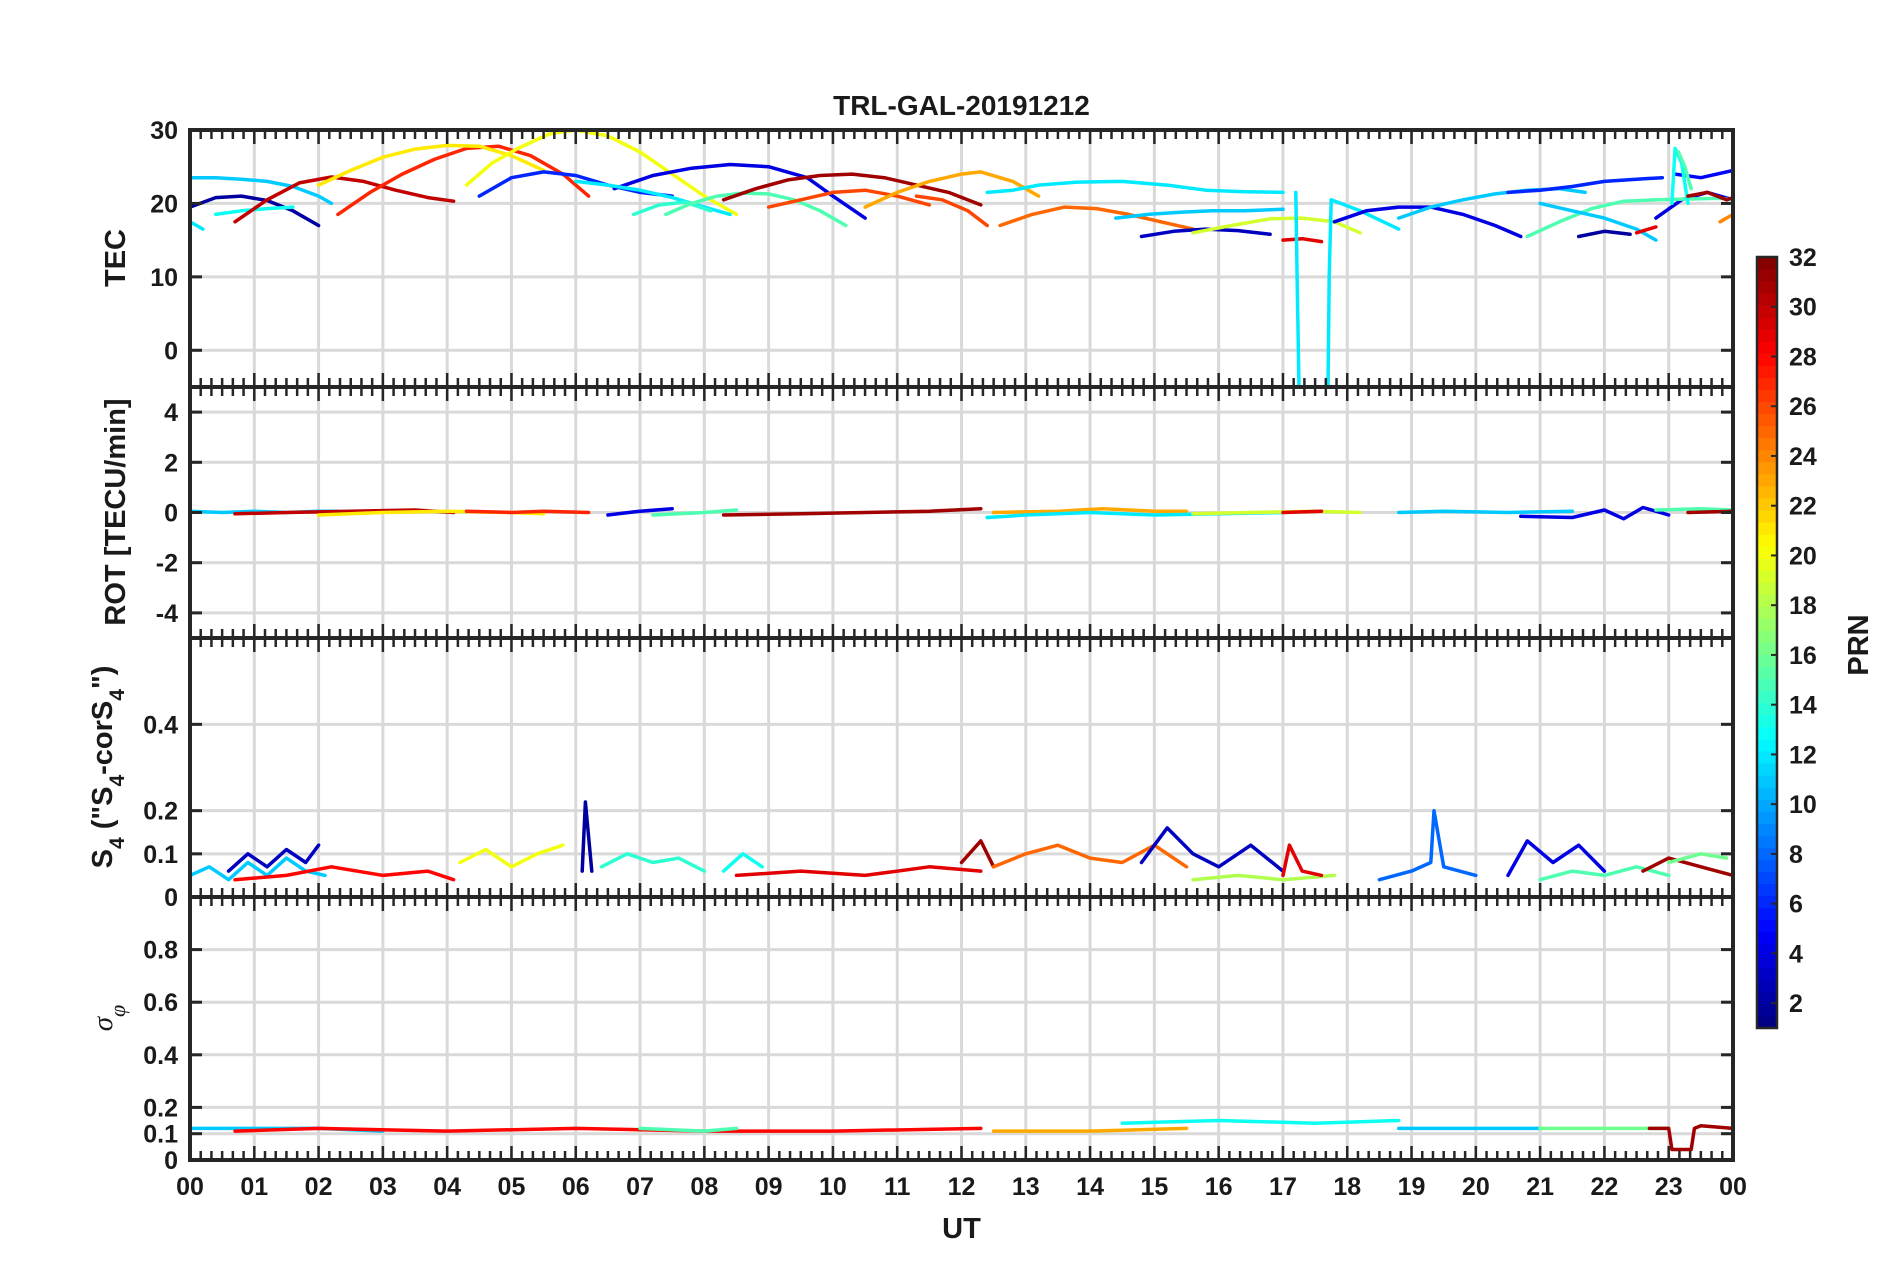 Image resolution: width=1902 pixels, height=1277 pixels. Describe the element at coordinates (769, 1187) in the screenshot. I see `x-tick-label: 09` at that location.